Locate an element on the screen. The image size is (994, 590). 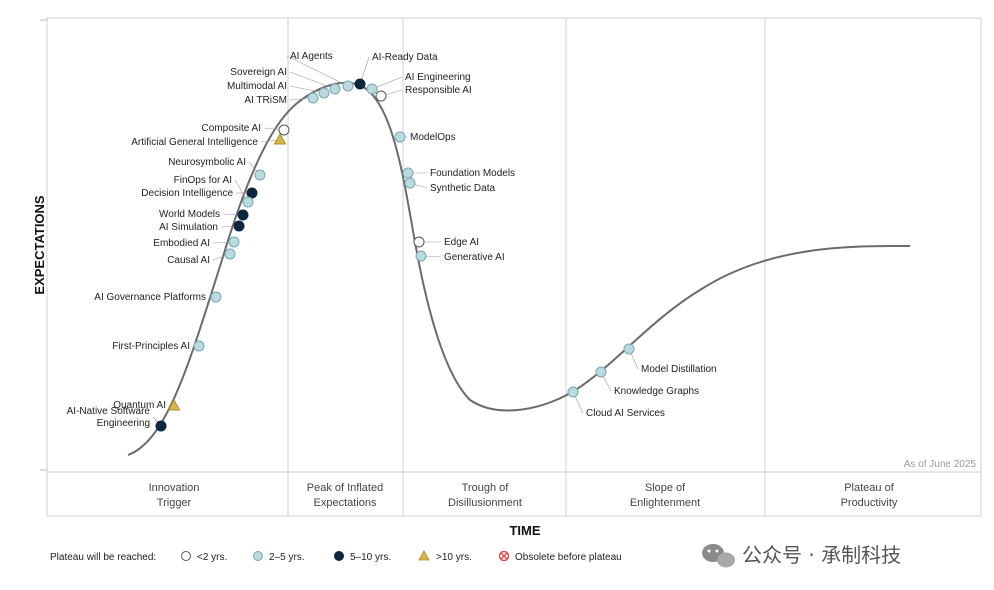
phase-label-plateau-1: Plateau of is located at coordinates (869, 488).